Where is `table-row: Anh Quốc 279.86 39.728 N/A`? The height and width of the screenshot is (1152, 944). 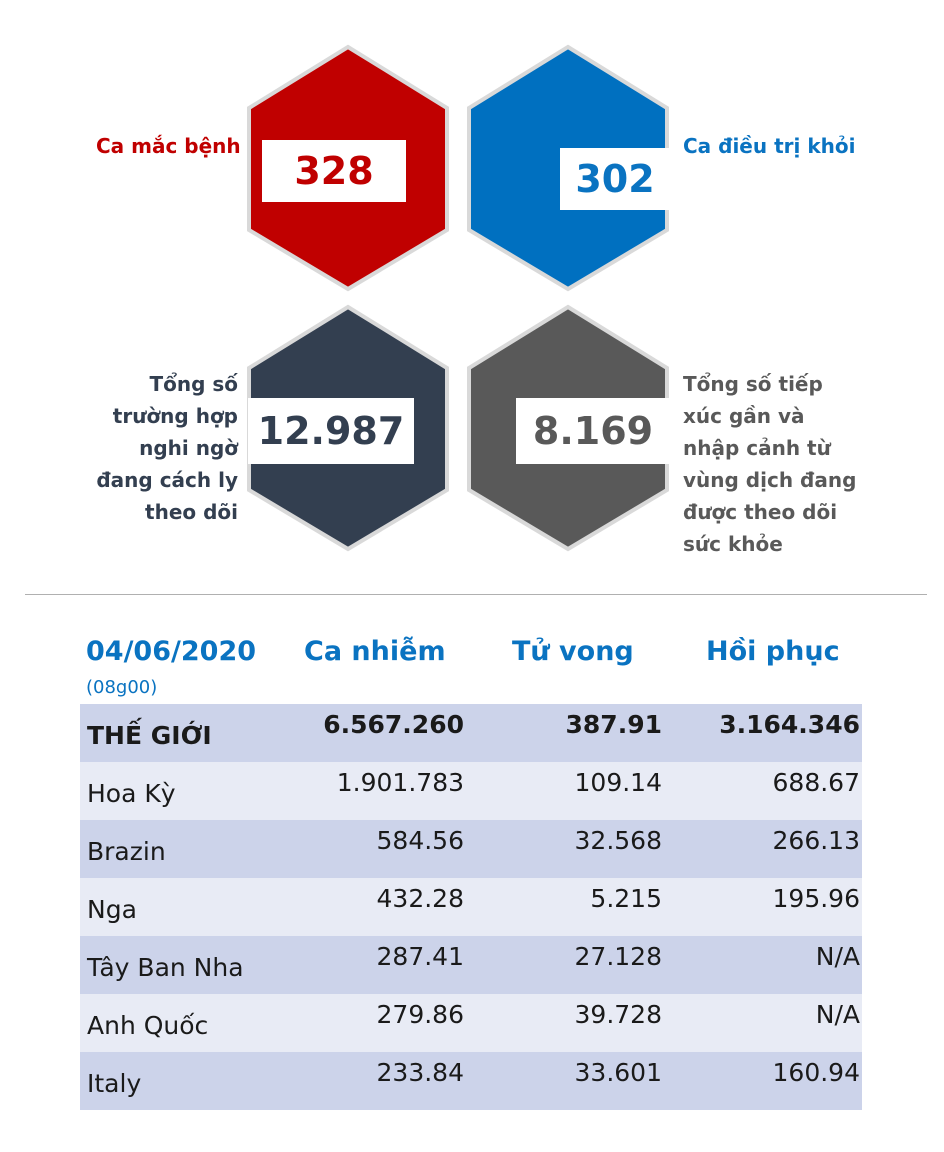
table-row: Anh Quốc 279.86 39.728 N/A is located at coordinates (471, 1023).